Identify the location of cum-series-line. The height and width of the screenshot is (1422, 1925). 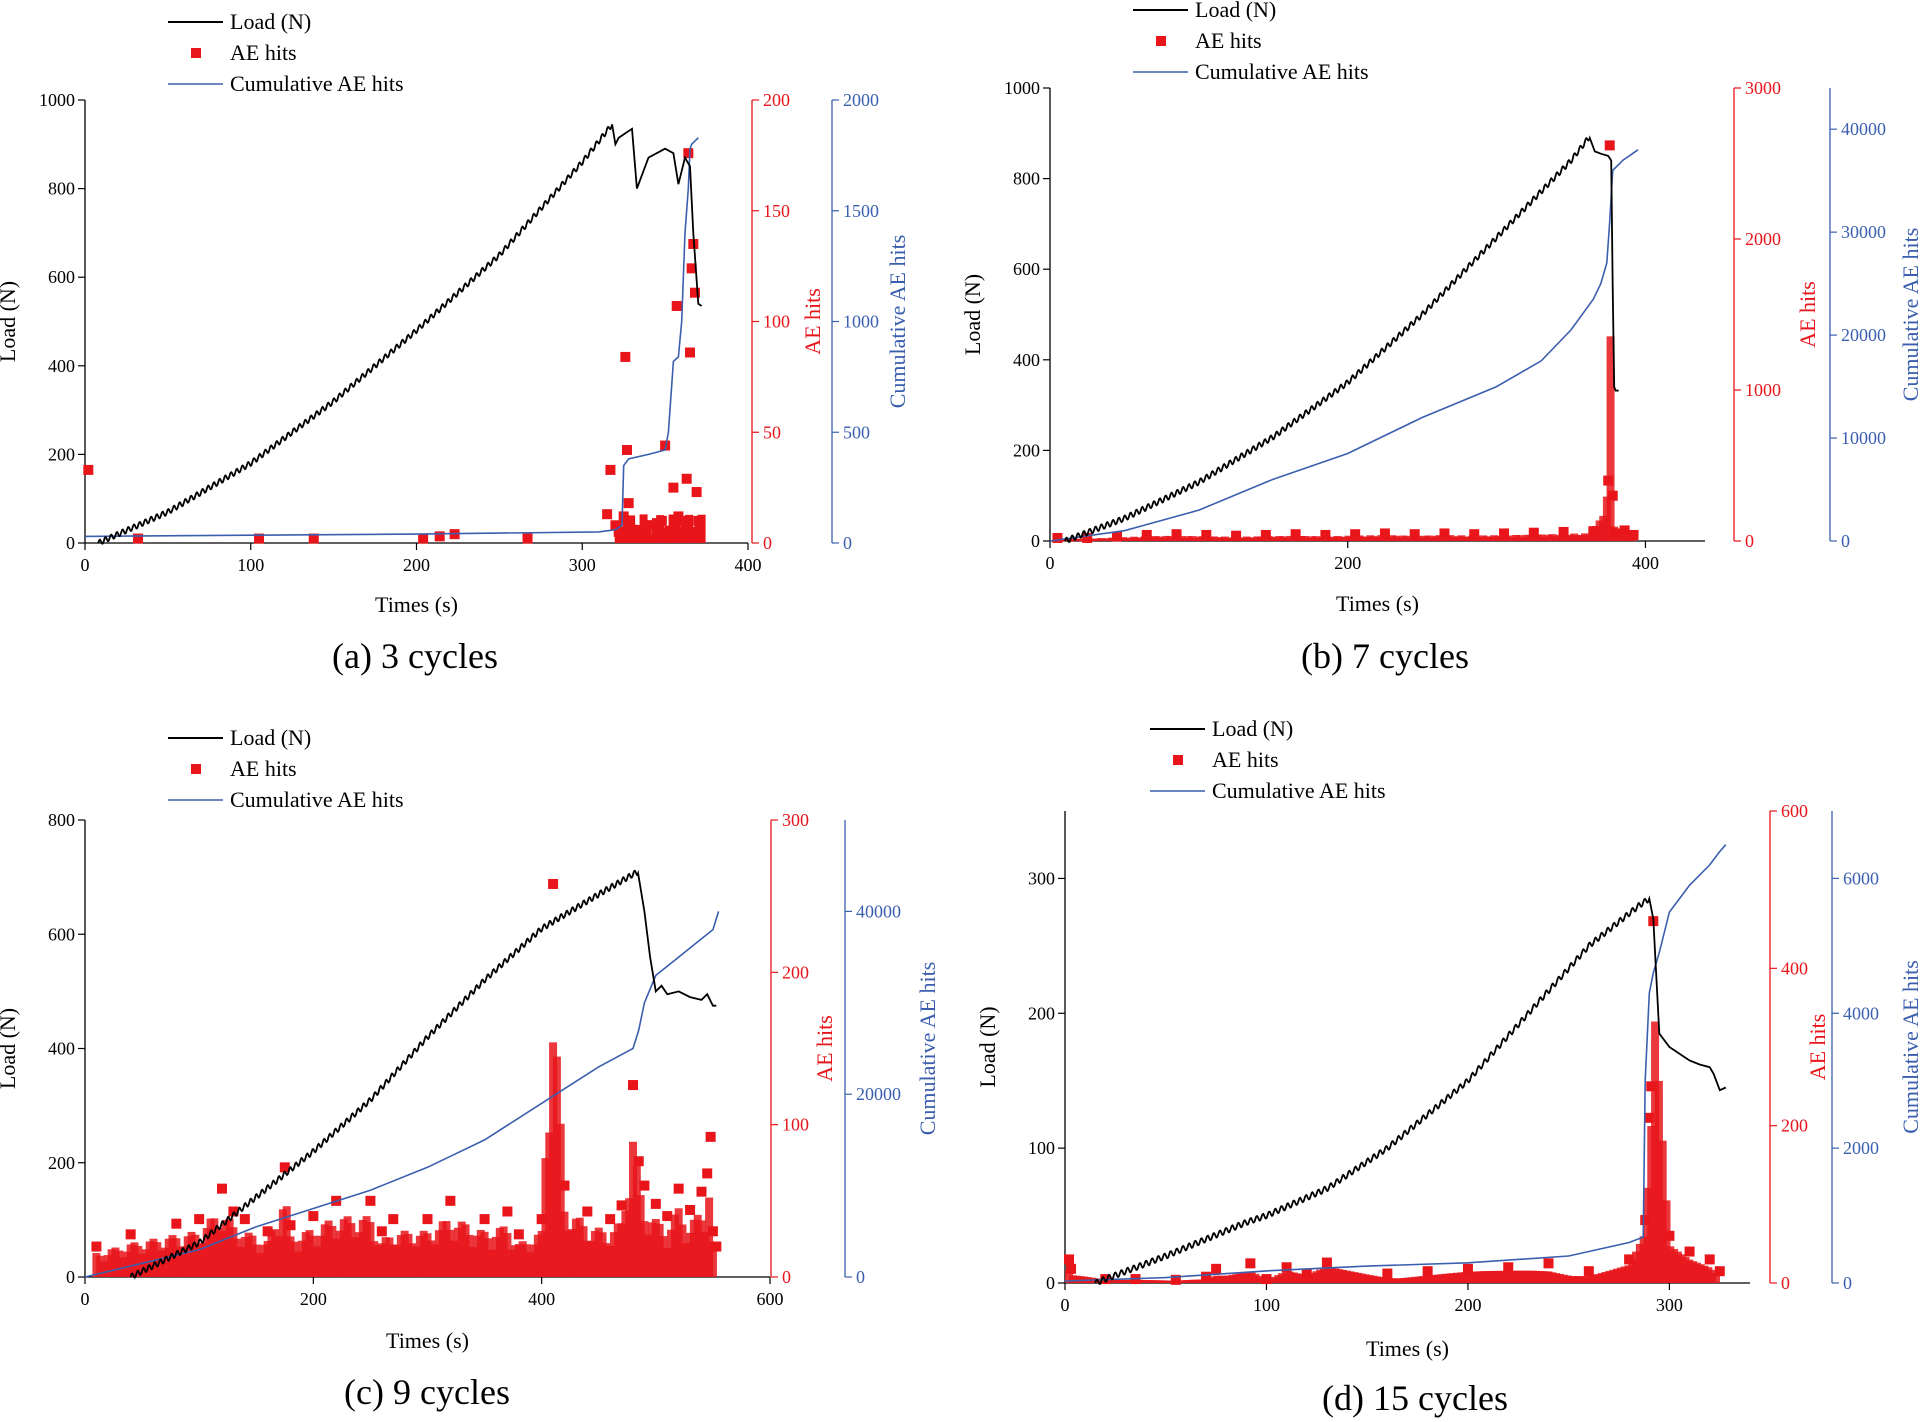
(1395, 1063).